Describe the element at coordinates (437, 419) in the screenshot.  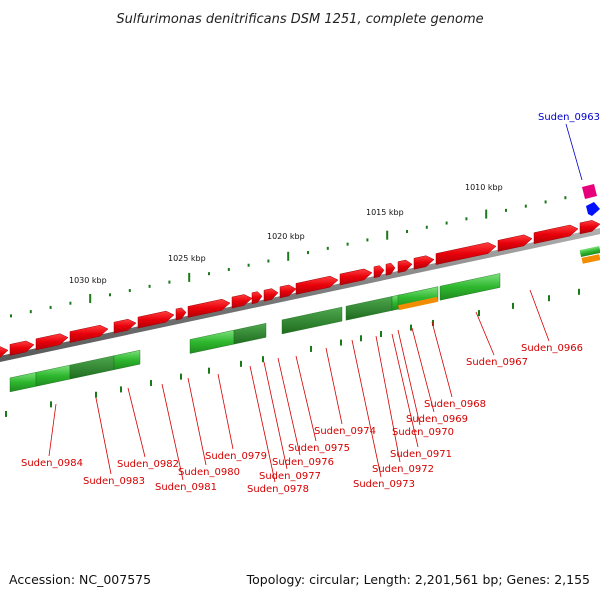
I see `gene-label: Suden_0969` at that location.